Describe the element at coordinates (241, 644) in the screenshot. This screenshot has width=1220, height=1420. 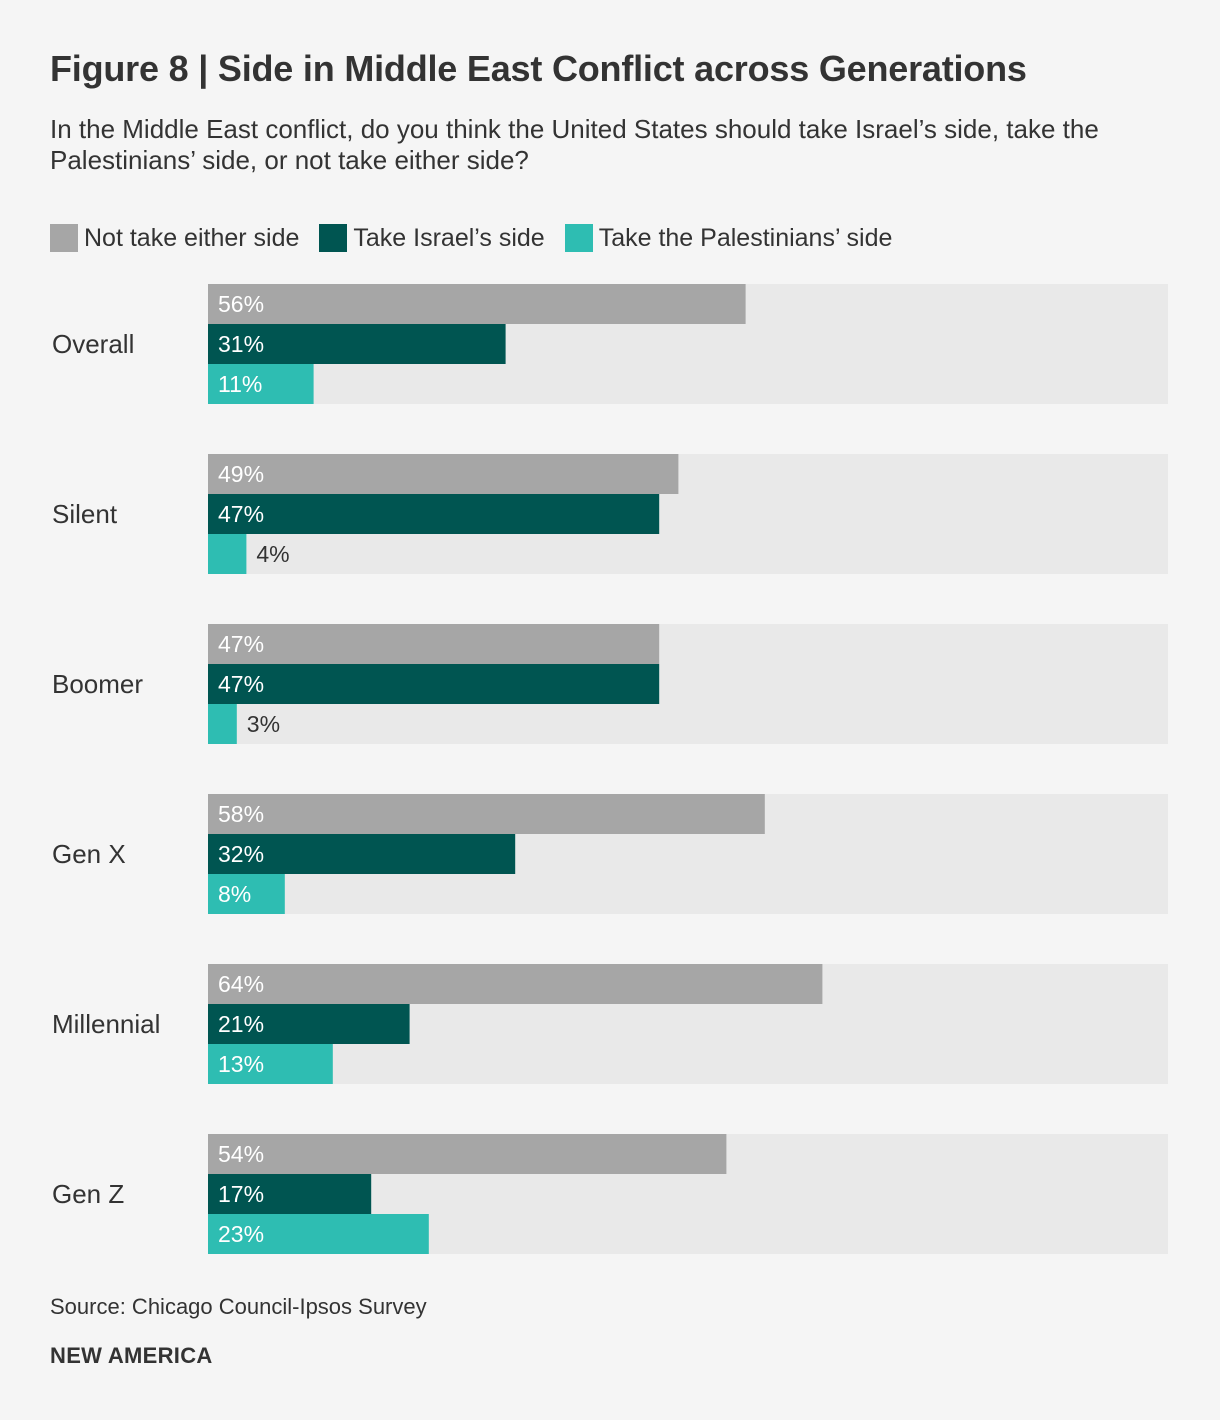
I see `data-label-boomer-neither: 47%` at that location.